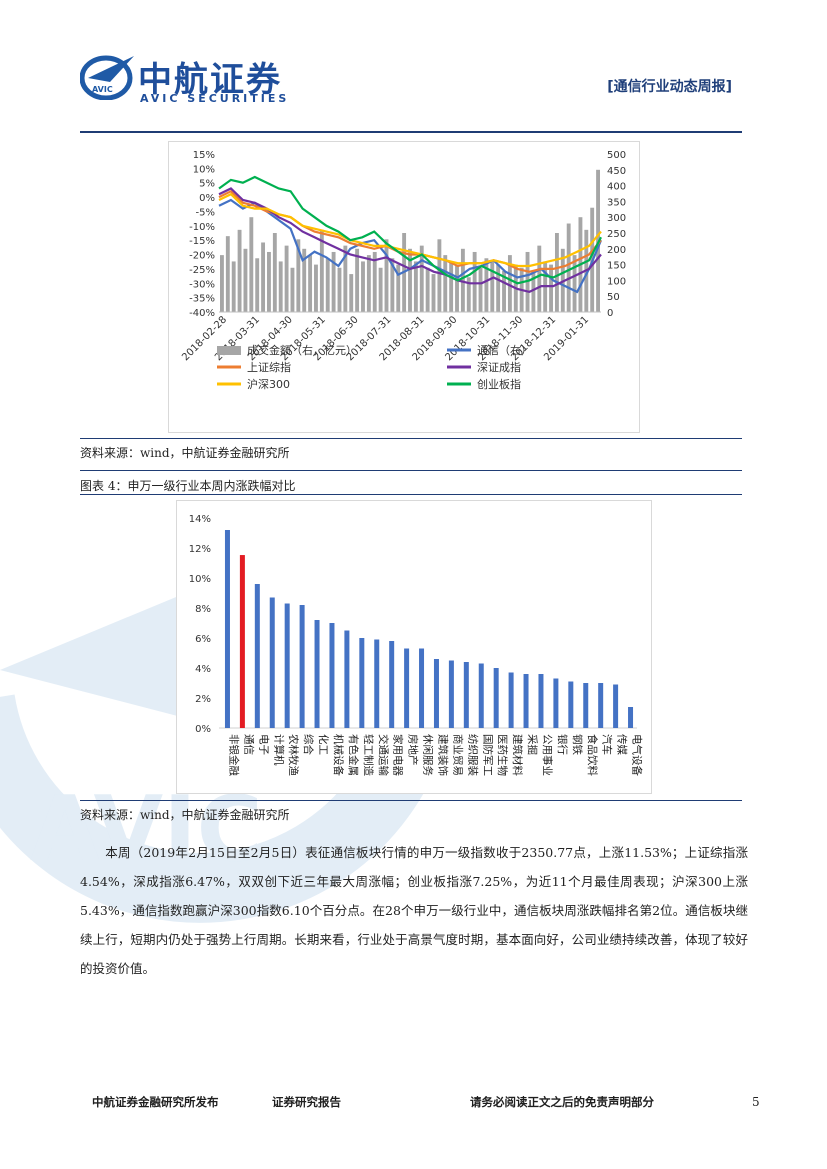 This screenshot has height=1169, width=827. Describe the element at coordinates (263, 744) in the screenshot. I see `category-label: 电子` at that location.